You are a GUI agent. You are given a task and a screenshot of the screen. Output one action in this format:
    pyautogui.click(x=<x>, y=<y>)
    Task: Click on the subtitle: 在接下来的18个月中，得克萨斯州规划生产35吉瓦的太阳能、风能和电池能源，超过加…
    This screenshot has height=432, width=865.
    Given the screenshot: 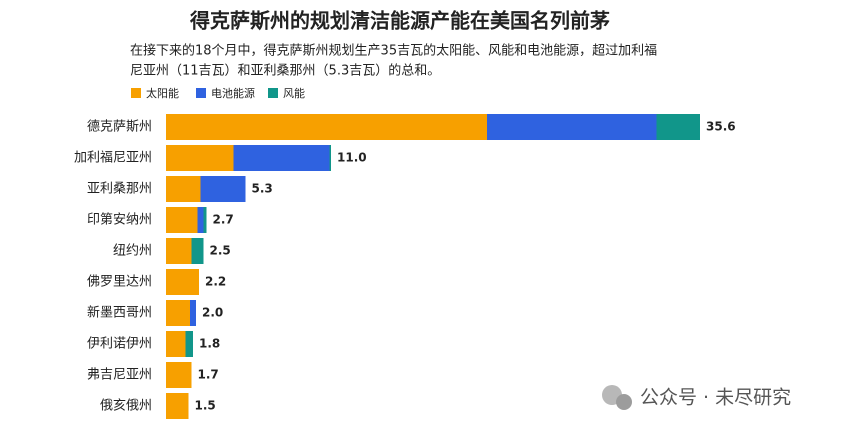 What is the action you would take?
    pyautogui.click(x=393, y=51)
    